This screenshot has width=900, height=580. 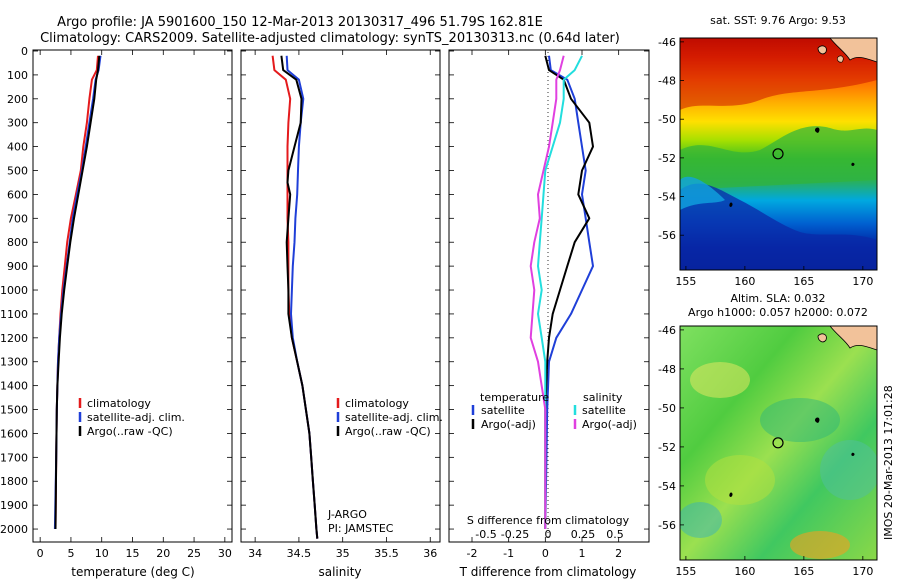 I want to click on x-tick-label: 1, so click(x=582, y=553).